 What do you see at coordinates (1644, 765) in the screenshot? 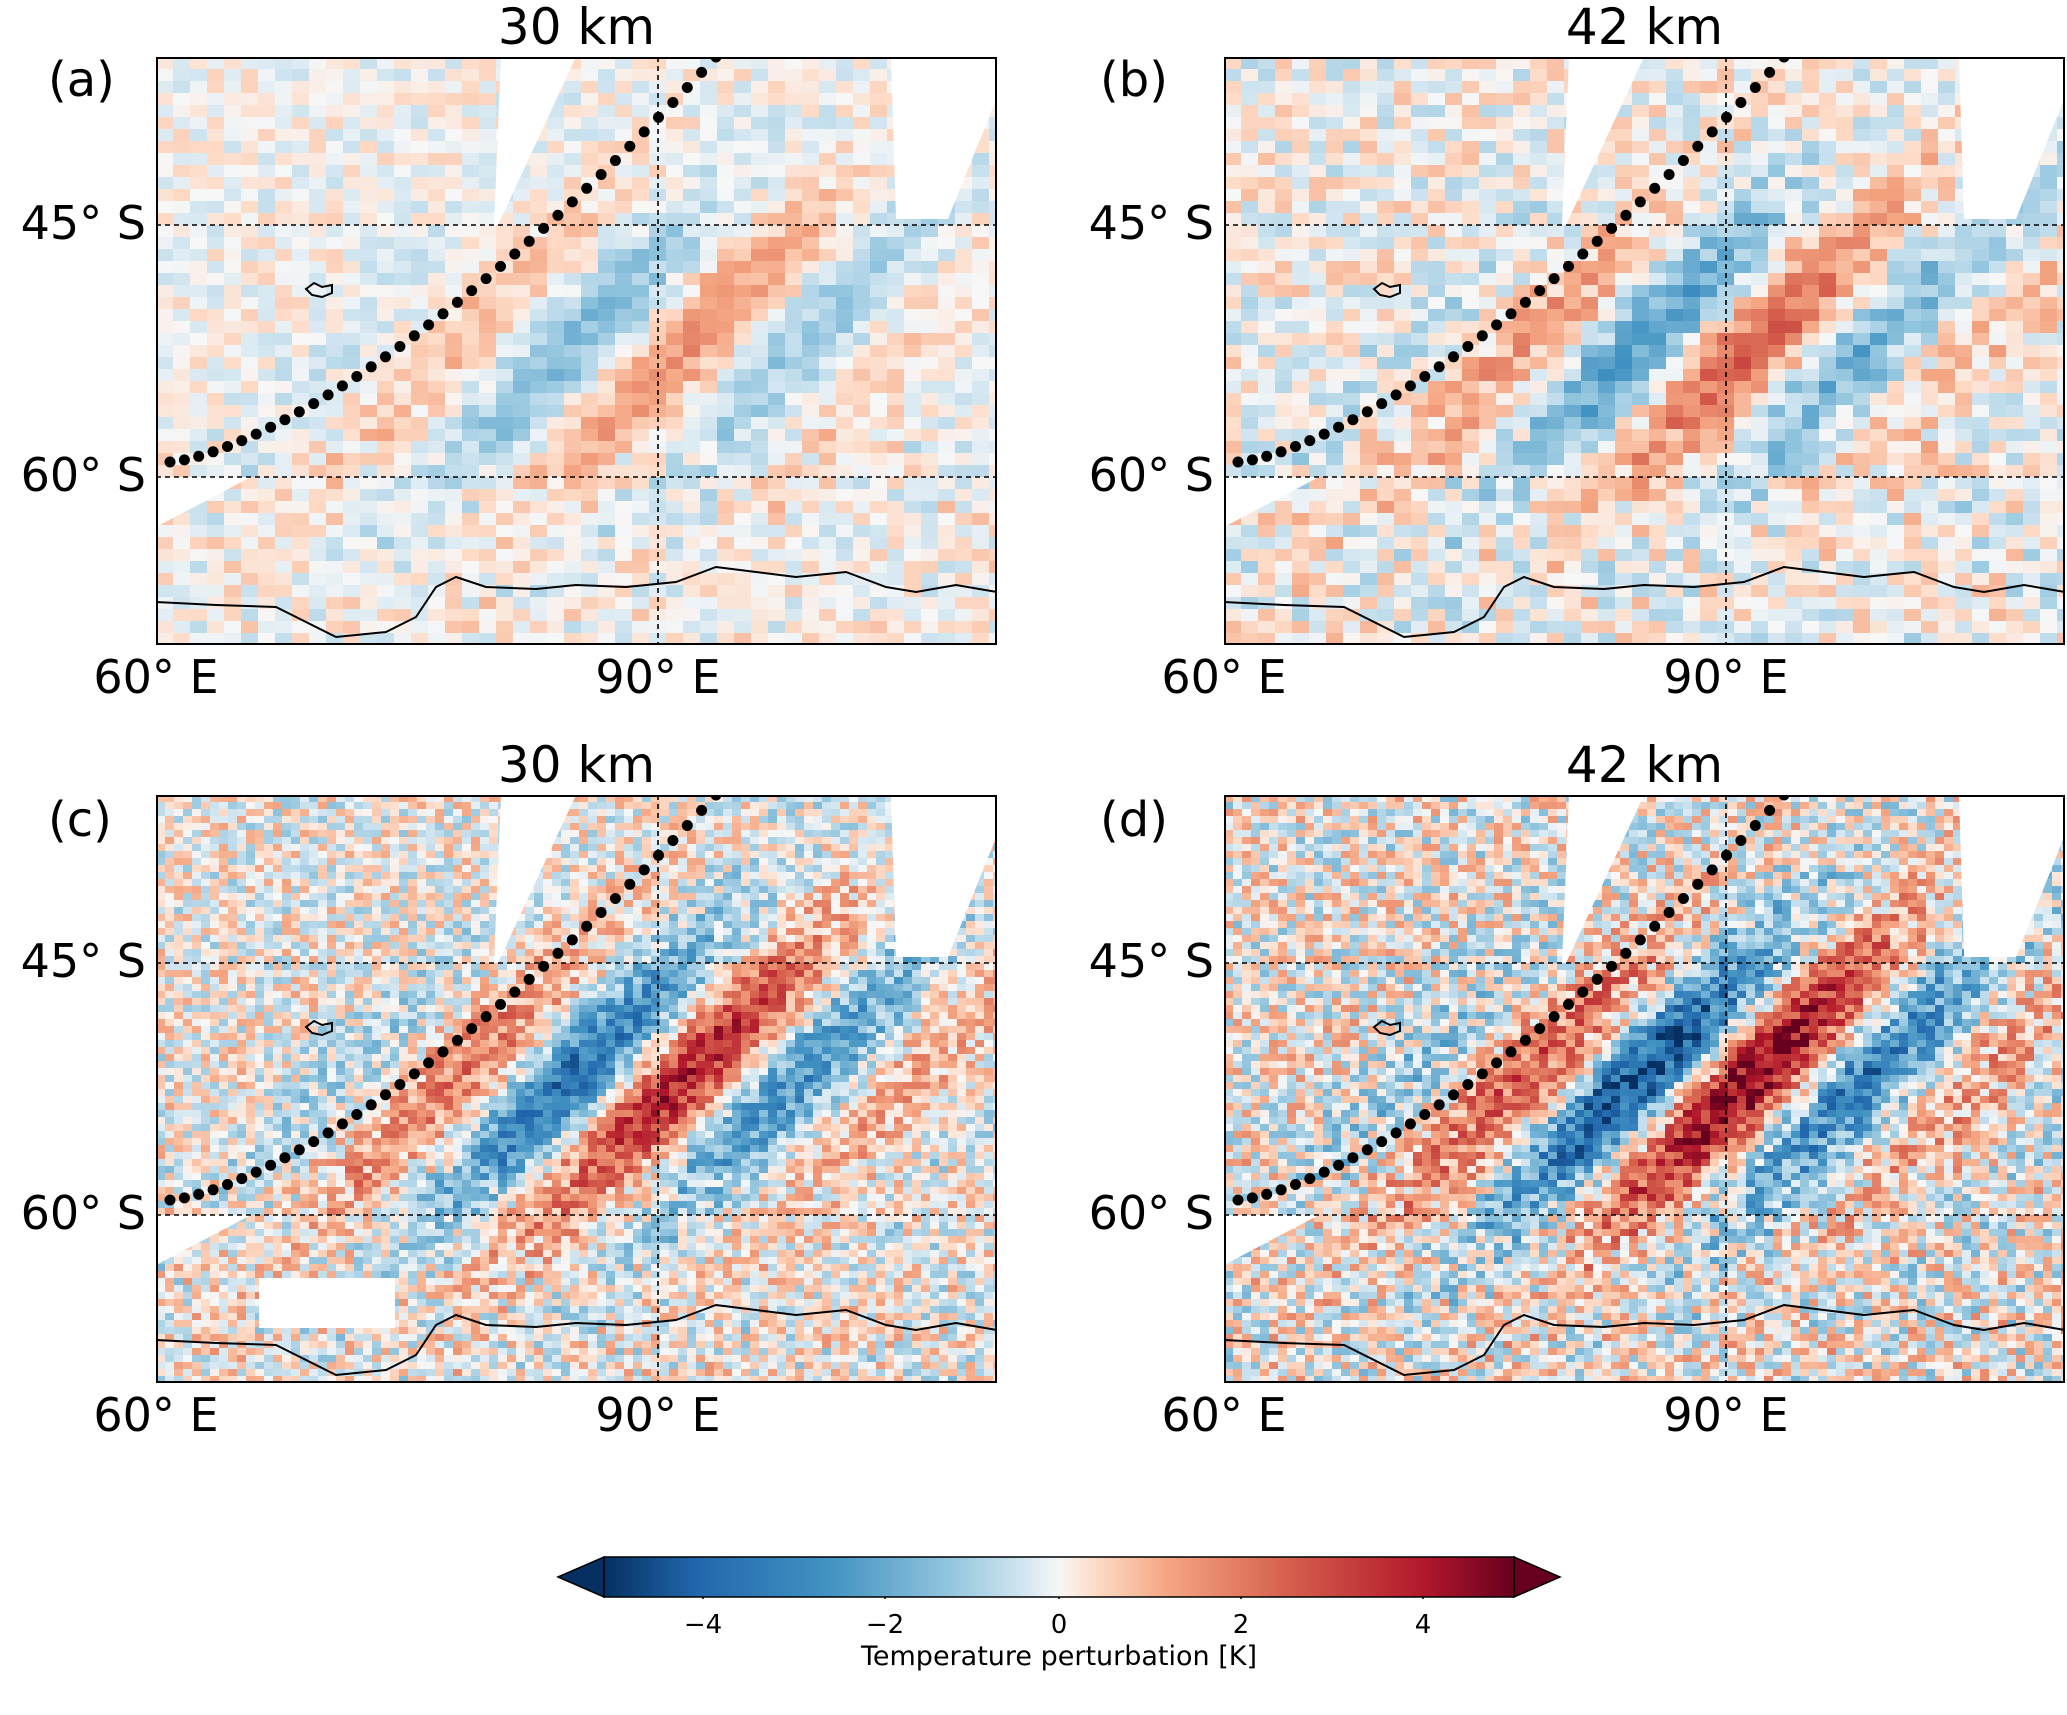
I see `panel-d-title: 42 km` at bounding box center [1644, 765].